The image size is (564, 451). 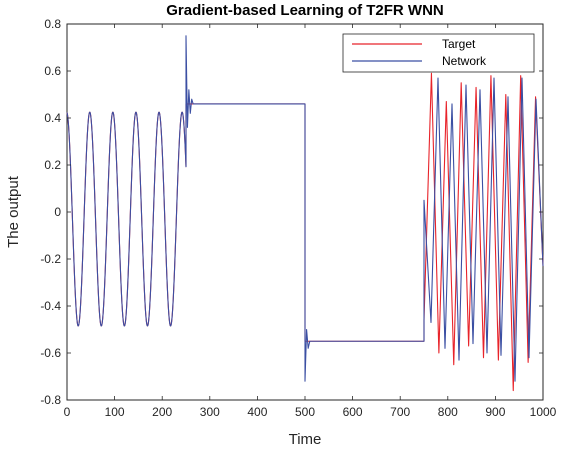 I want to click on x-tick-label: 100, so click(x=115, y=412).